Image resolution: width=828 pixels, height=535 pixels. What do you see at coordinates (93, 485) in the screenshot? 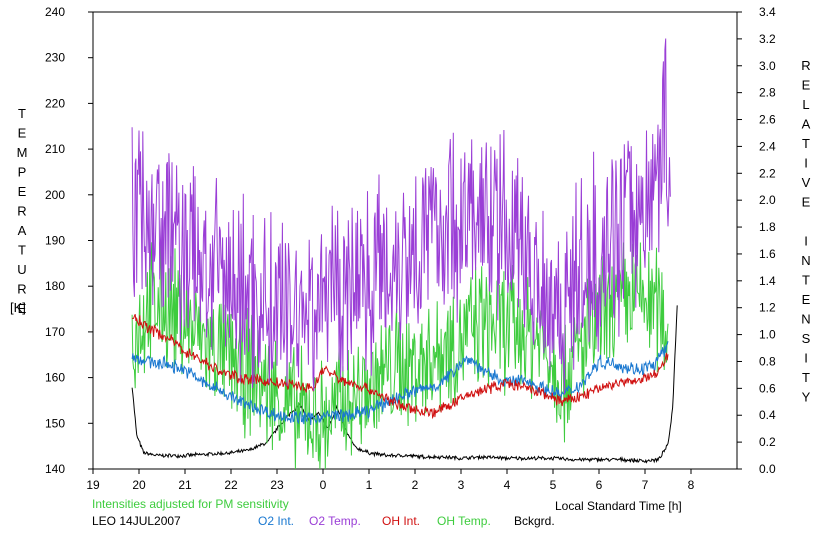
I see `x-tick-label: 19` at bounding box center [93, 485].